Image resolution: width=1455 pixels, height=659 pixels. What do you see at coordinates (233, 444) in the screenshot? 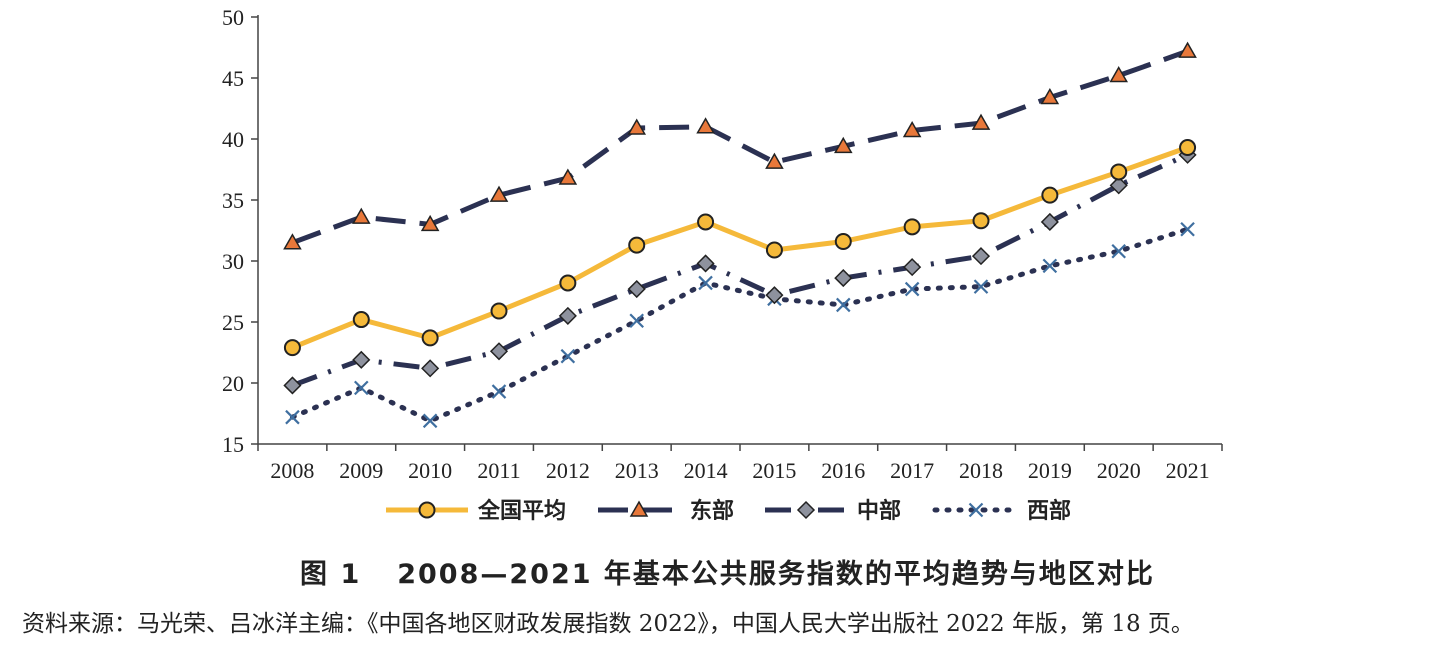
I see `y-tick-label: 15` at bounding box center [233, 444].